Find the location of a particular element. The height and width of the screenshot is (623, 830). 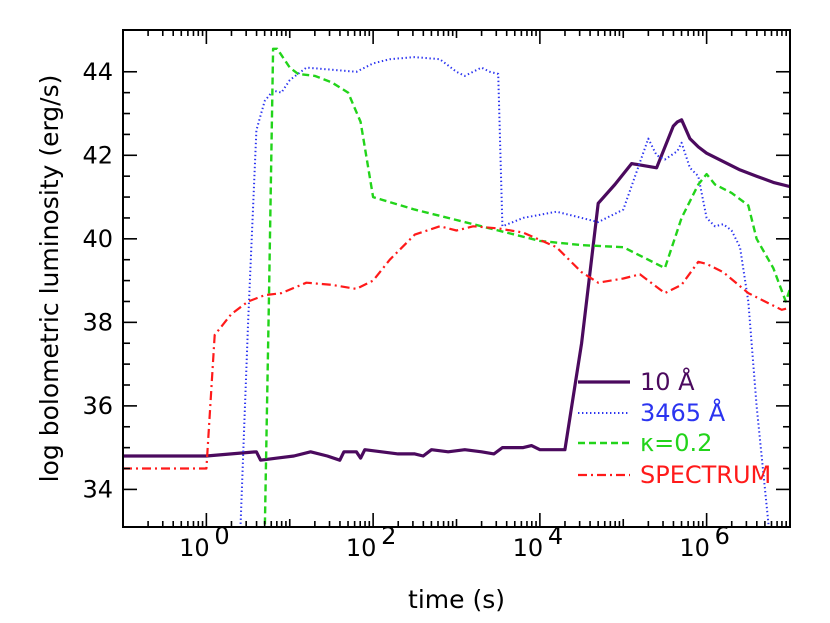

x-tick-exponent: 2 is located at coordinates (388, 536).